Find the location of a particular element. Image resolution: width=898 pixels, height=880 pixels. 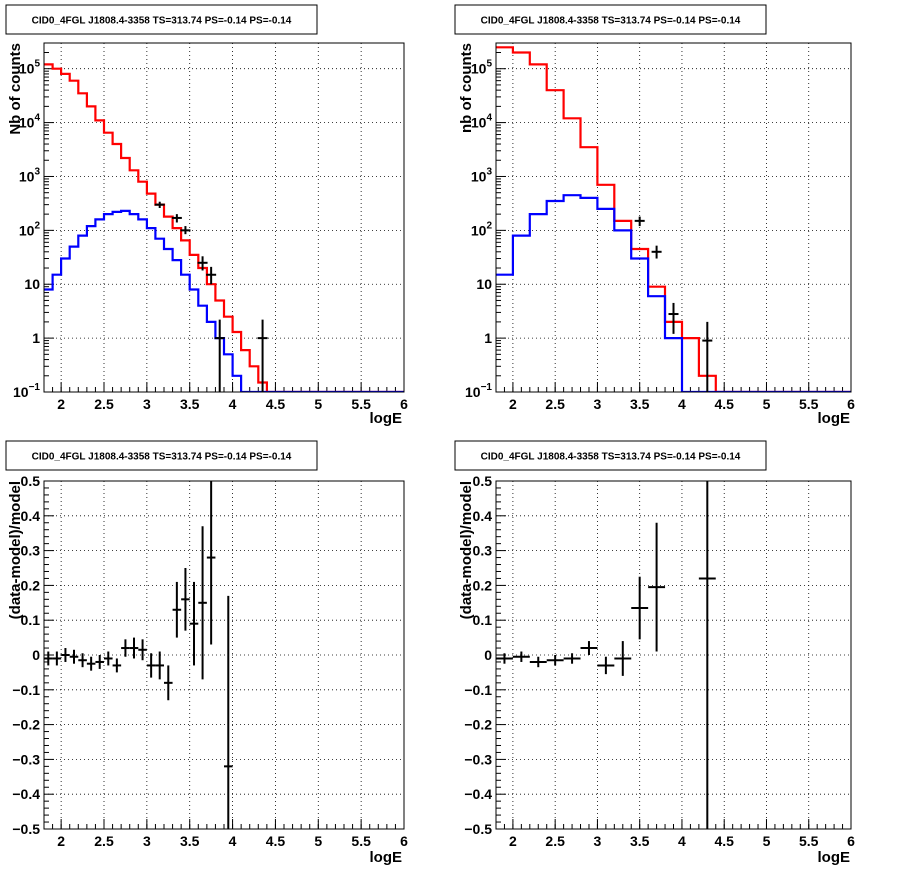

y-tick-label: −0.2 is located at coordinates (478, 725).